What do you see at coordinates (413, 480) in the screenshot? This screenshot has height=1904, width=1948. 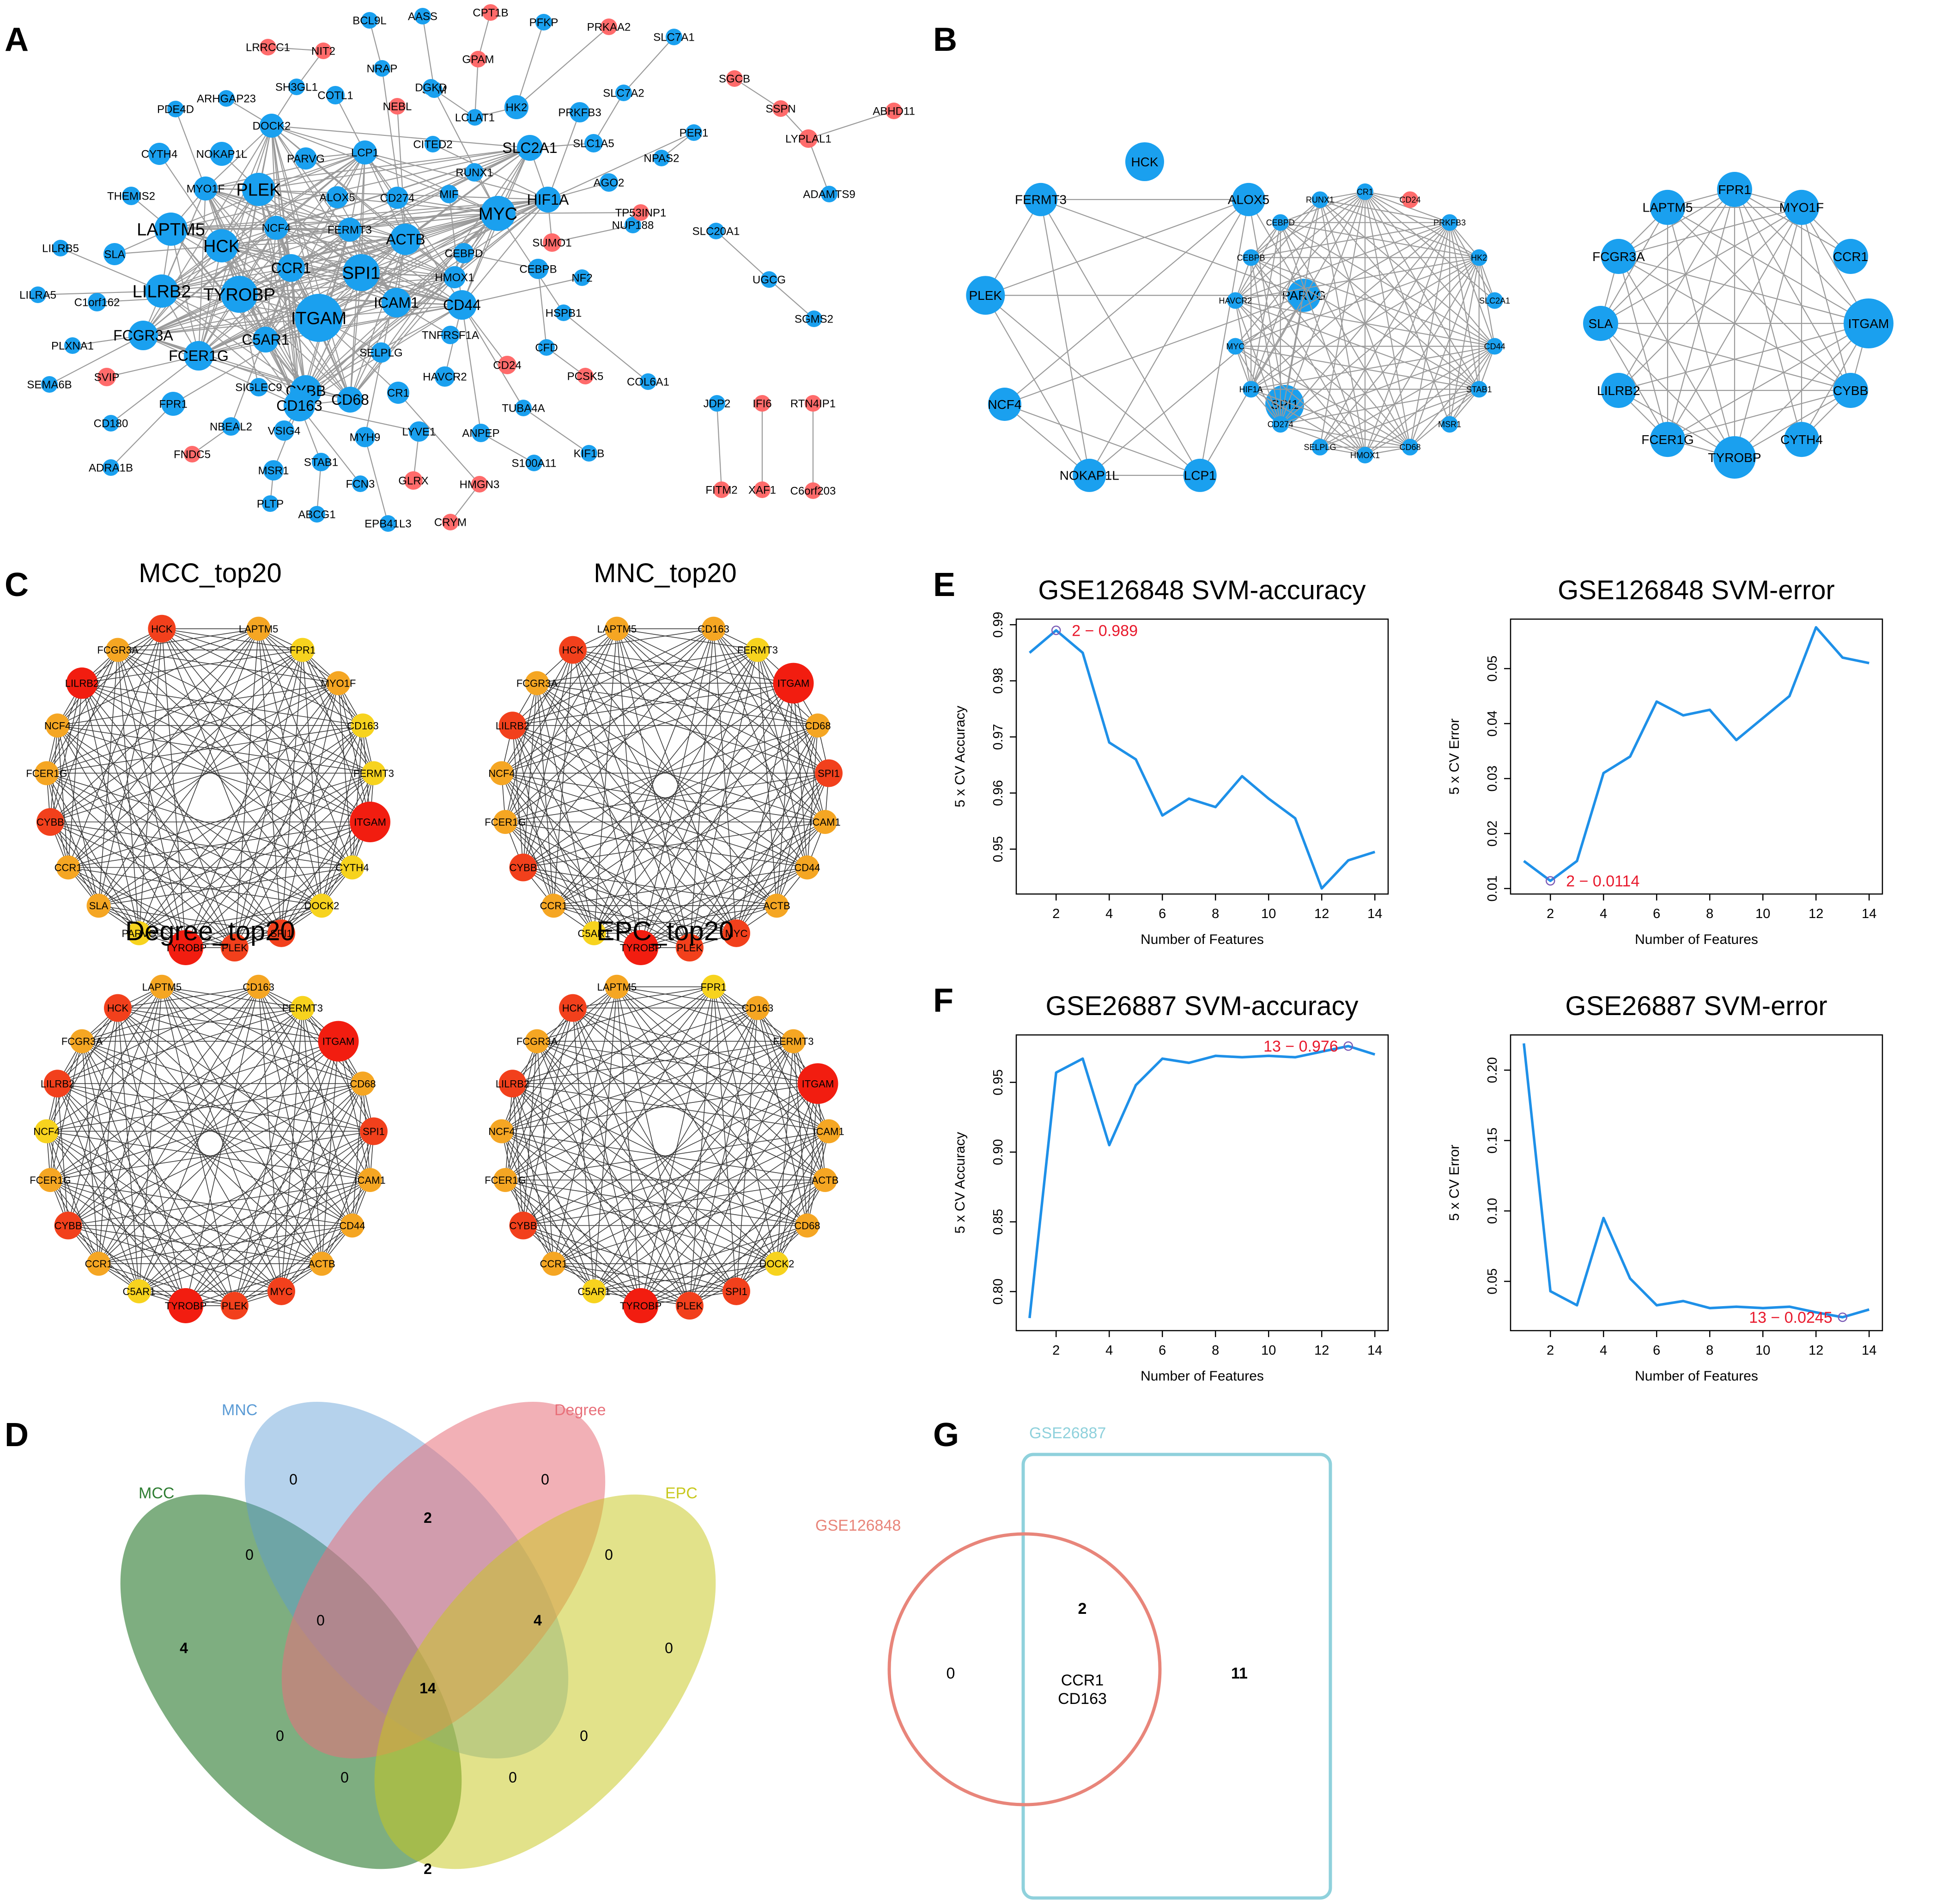 I see `ppi-node-glrx` at bounding box center [413, 480].